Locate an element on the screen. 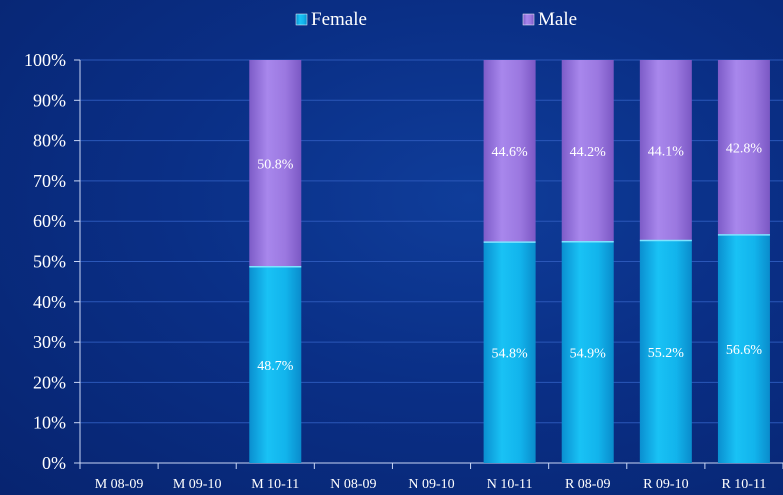 The height and width of the screenshot is (495, 783). data-label-female: 54.9% is located at coordinates (588, 353).